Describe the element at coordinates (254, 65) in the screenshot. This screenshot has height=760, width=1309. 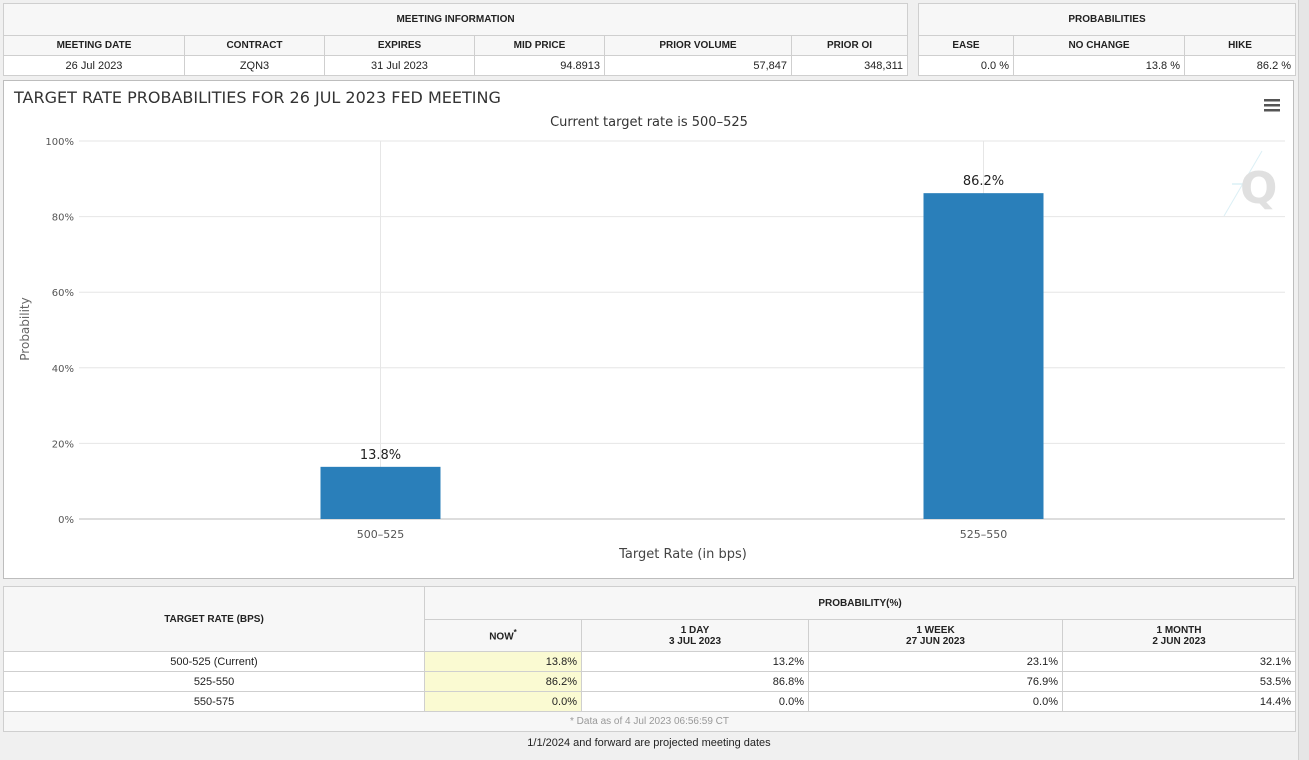
I see `contract-value: ZQN3` at that location.